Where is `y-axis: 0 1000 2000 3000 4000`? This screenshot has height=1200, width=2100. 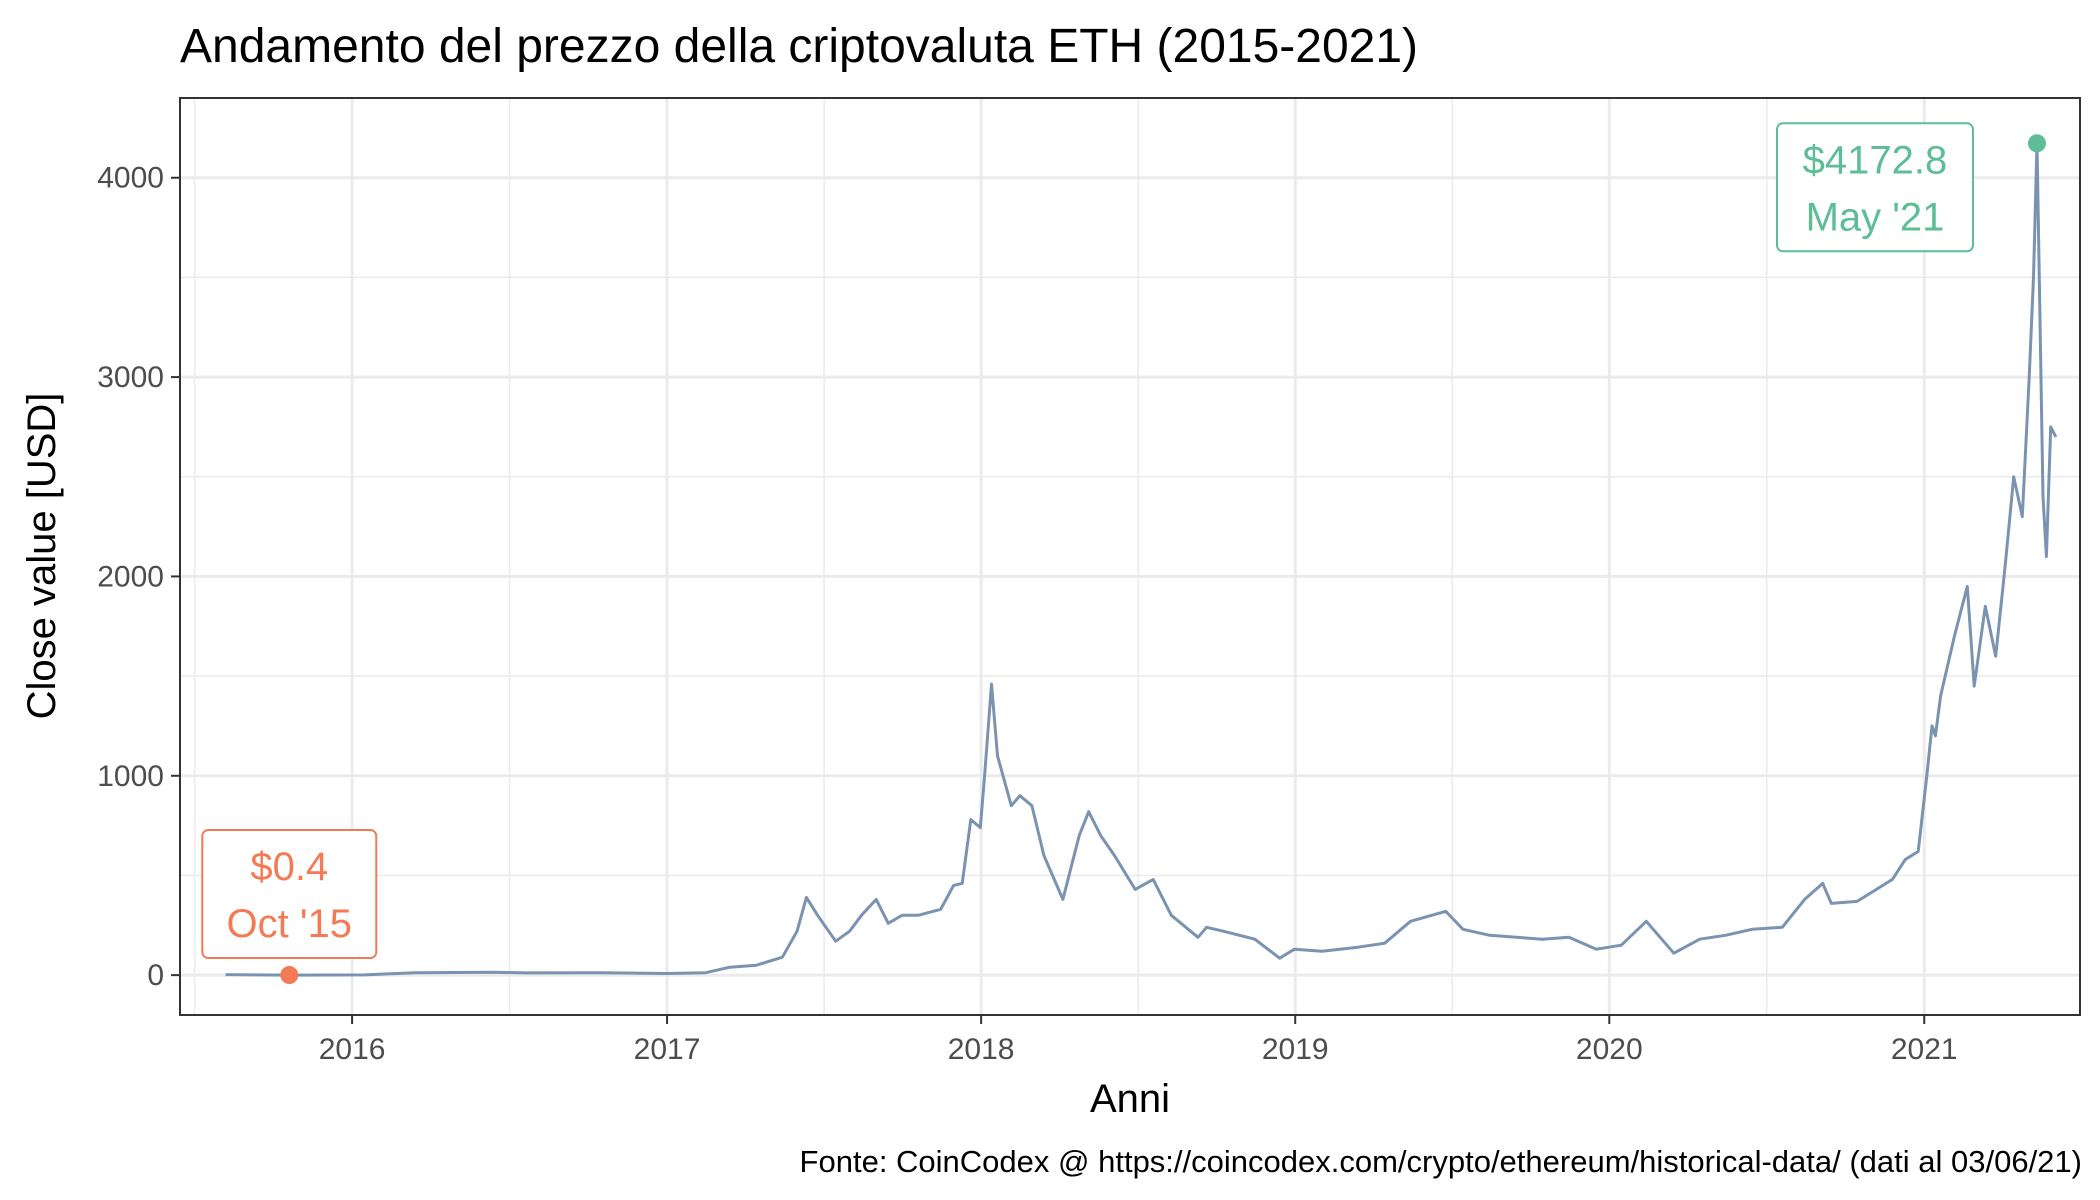
y-axis: 0 1000 2000 3000 4000 is located at coordinates (138, 577).